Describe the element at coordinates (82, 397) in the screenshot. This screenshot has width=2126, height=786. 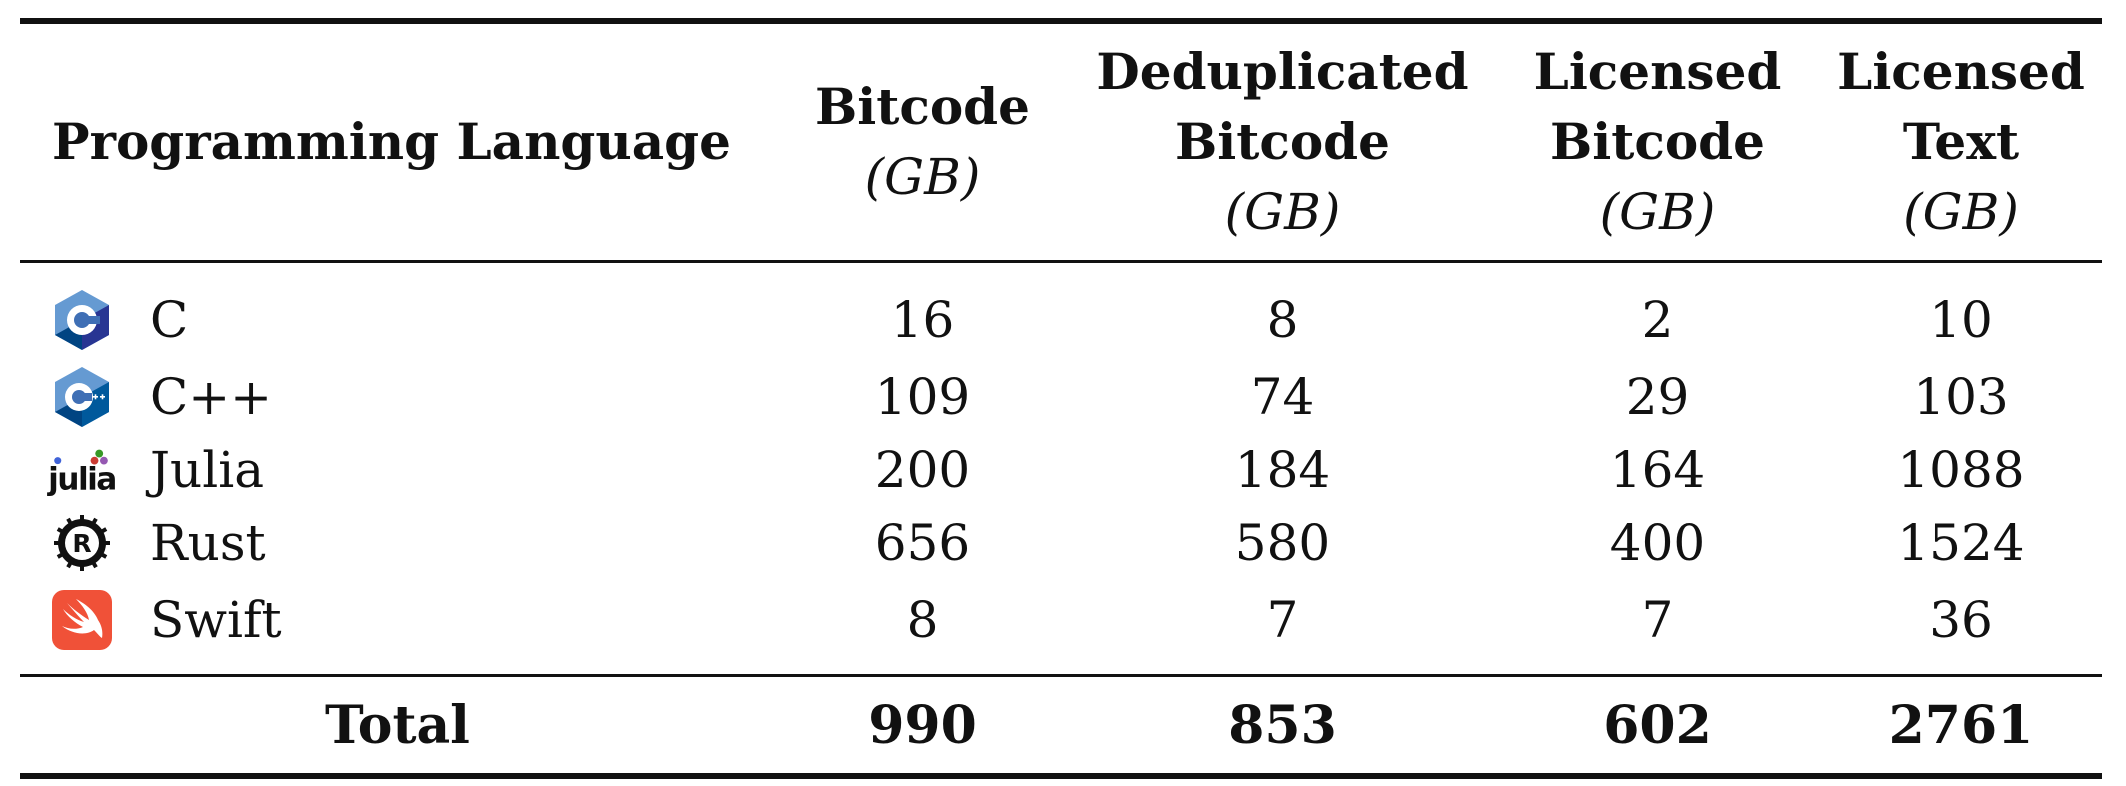
I see `cpp-language-icon` at that location.